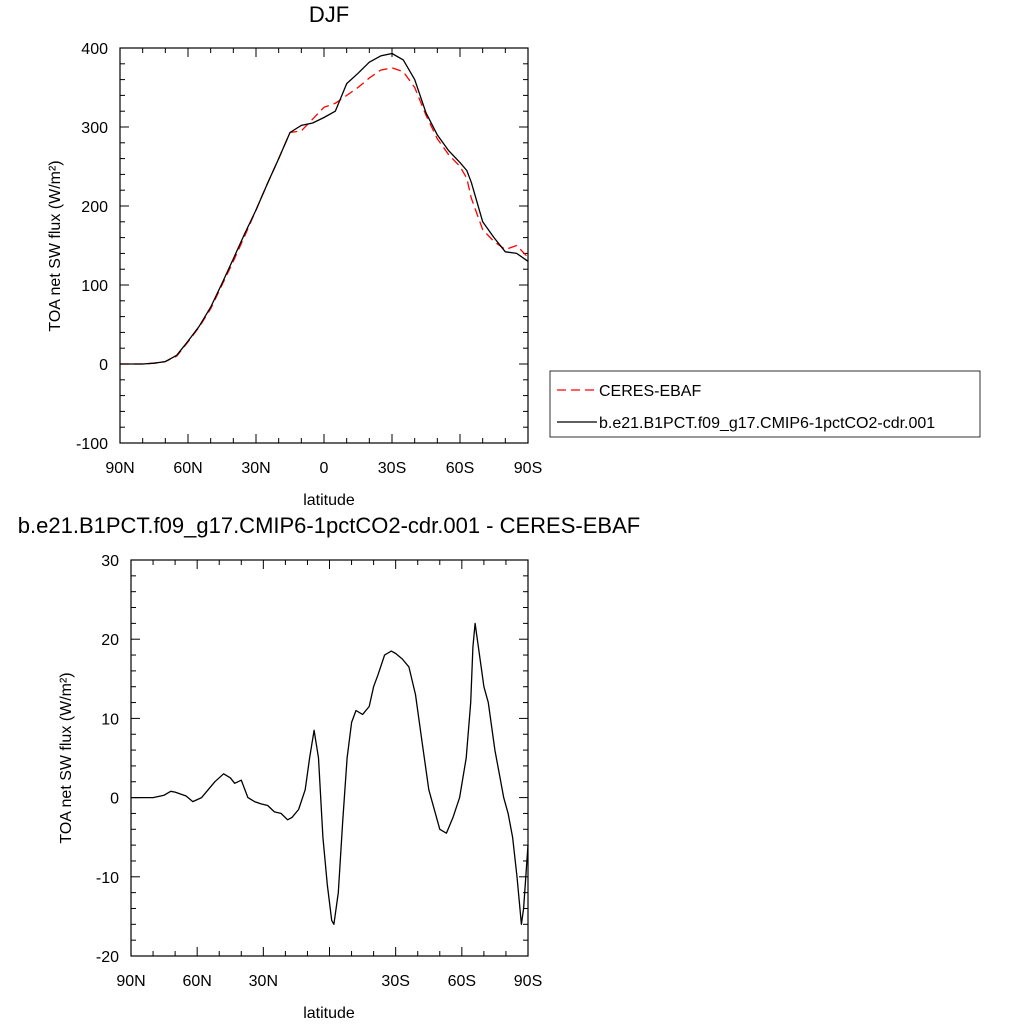 This screenshot has width=1024, height=1024. What do you see at coordinates (94, 207) in the screenshot?
I see `y-tick-label: 200` at bounding box center [94, 207].